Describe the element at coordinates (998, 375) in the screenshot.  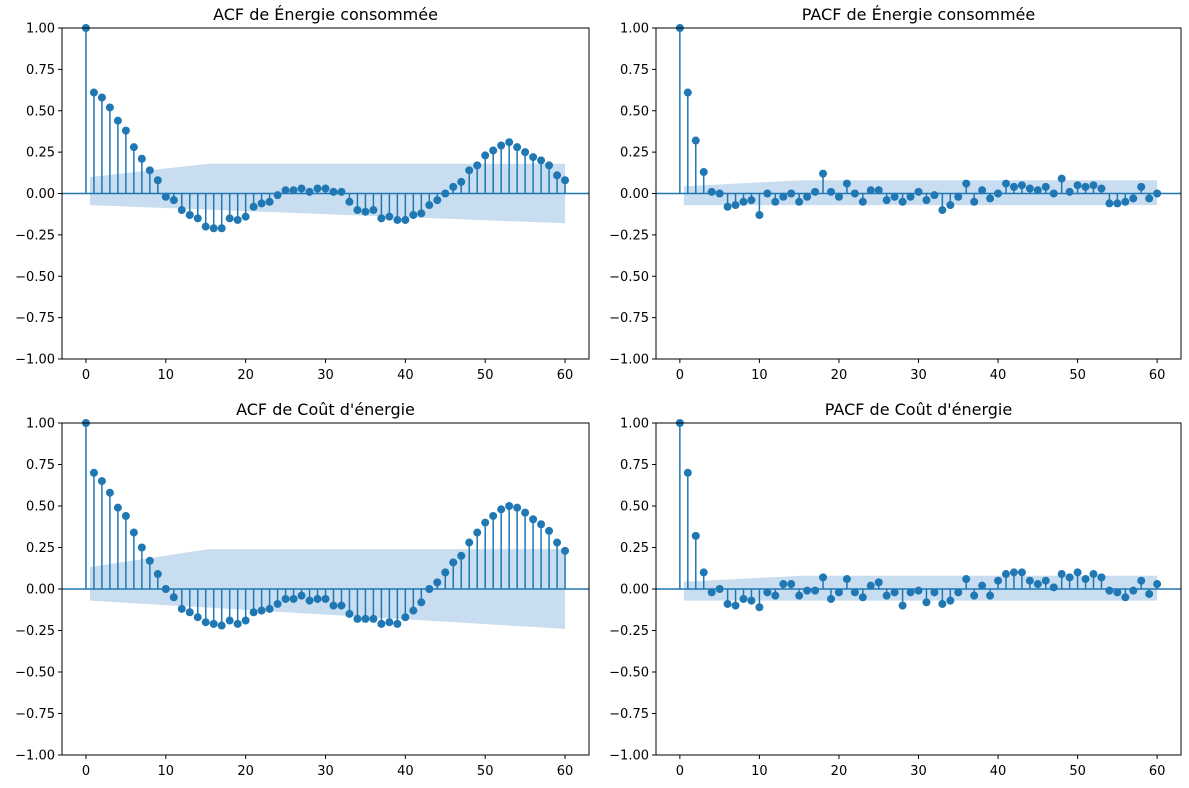
I see `x-tick-label: 40` at that location.